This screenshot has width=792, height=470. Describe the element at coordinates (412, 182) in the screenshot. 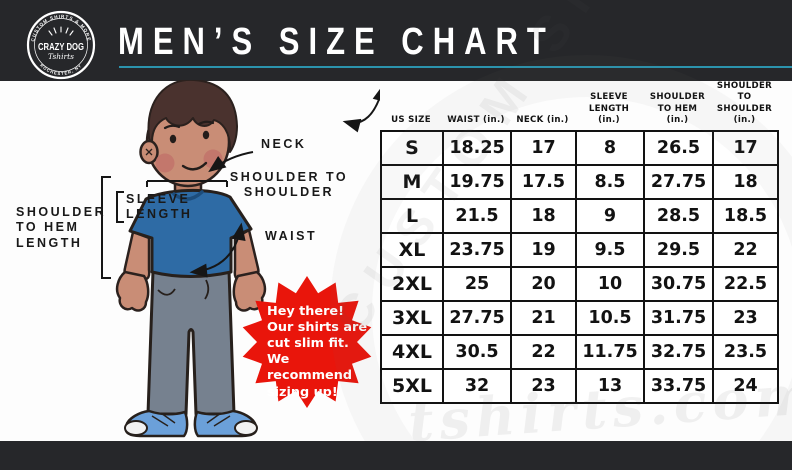

I see `size-cell: M` at that location.